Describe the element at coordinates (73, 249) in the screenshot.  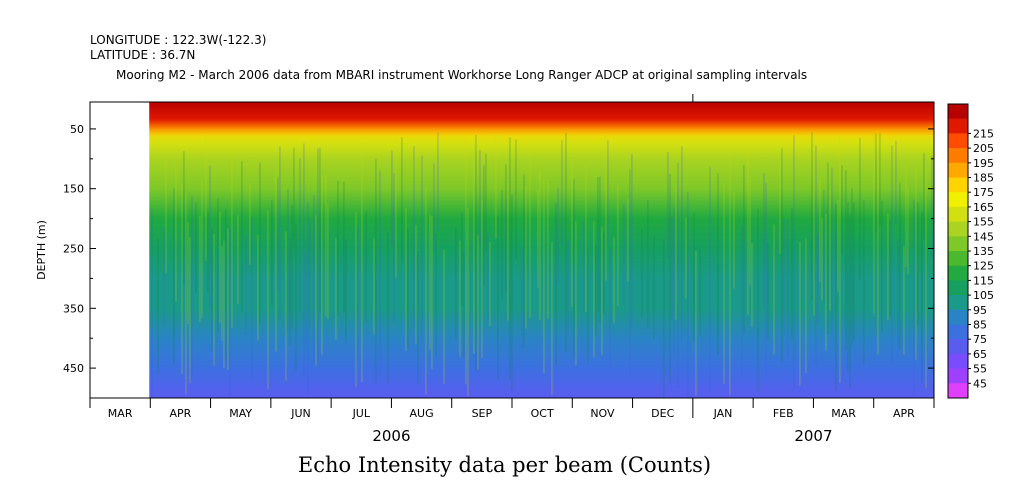
I see `y-tick-label: 250` at that location.